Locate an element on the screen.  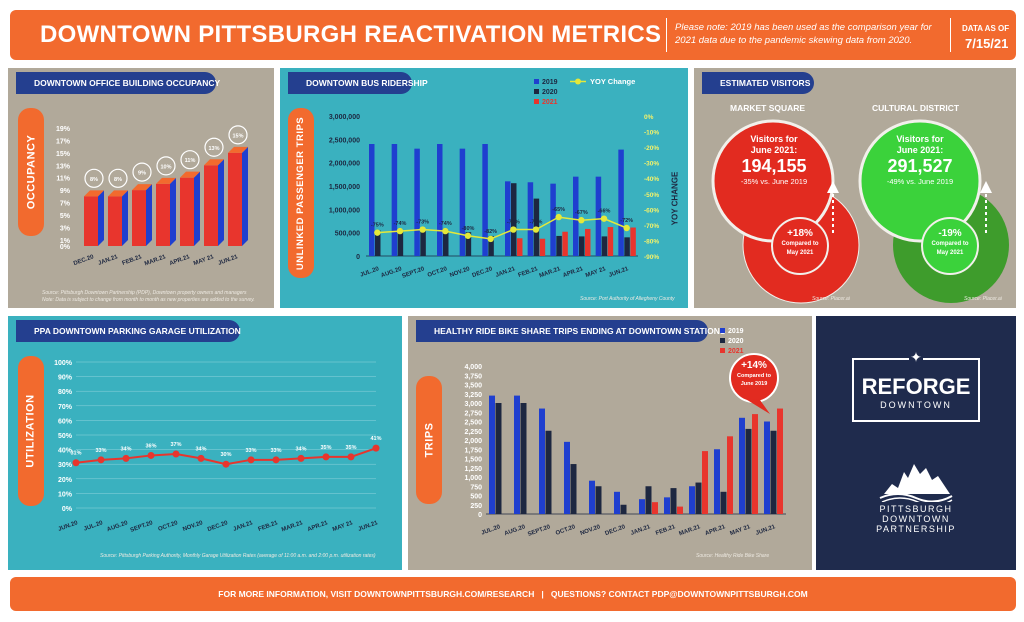
parking-data-label: 34% is located at coordinates (200, 449).